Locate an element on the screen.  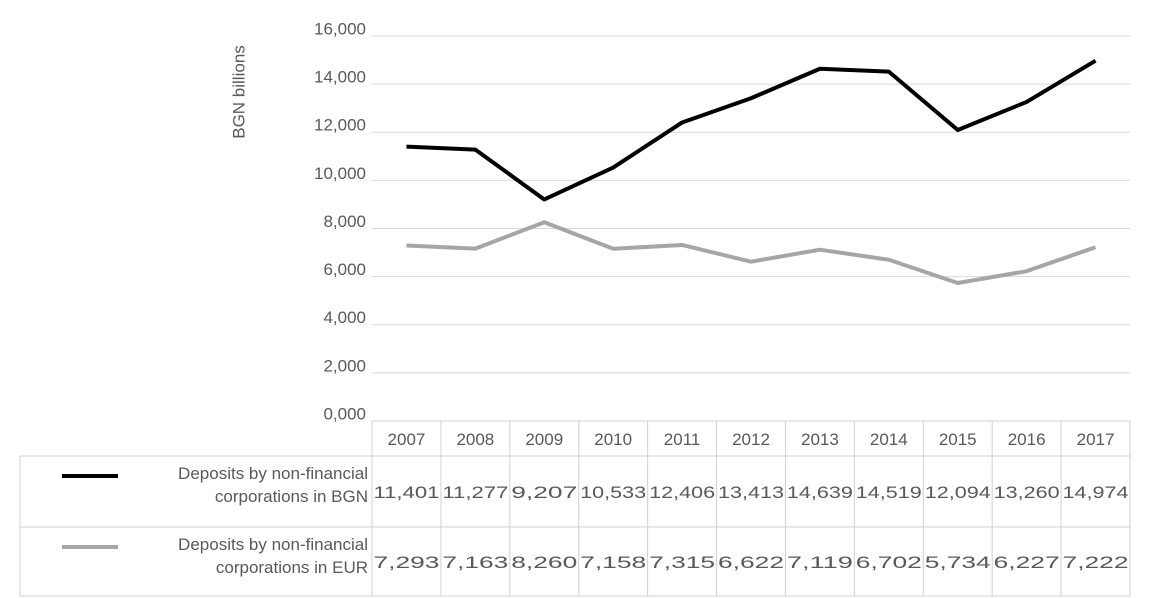
x-tick-label: 2008 is located at coordinates (475, 439).